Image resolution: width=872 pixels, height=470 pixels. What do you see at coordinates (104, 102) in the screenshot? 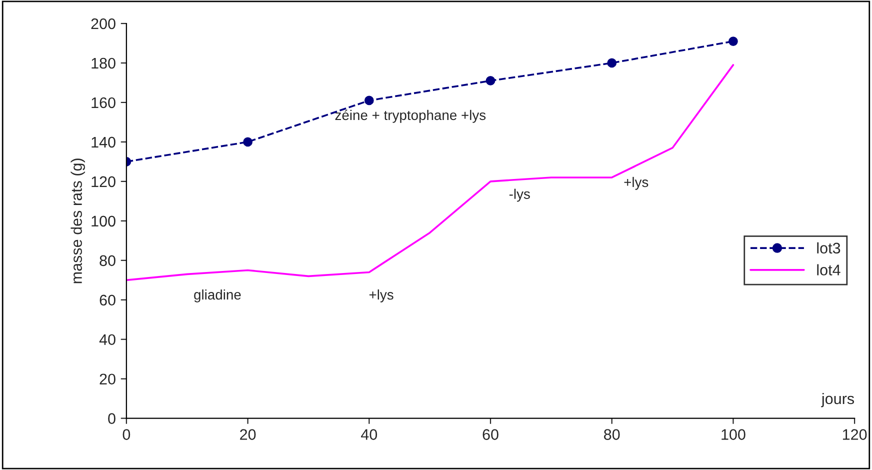
I see `y-tick-label: 160` at bounding box center [104, 102].